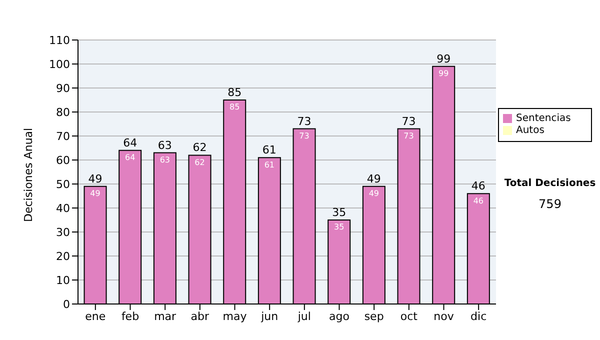  What do you see at coordinates (478, 316) in the screenshot?
I see `x-tick-label: dic` at bounding box center [478, 316].